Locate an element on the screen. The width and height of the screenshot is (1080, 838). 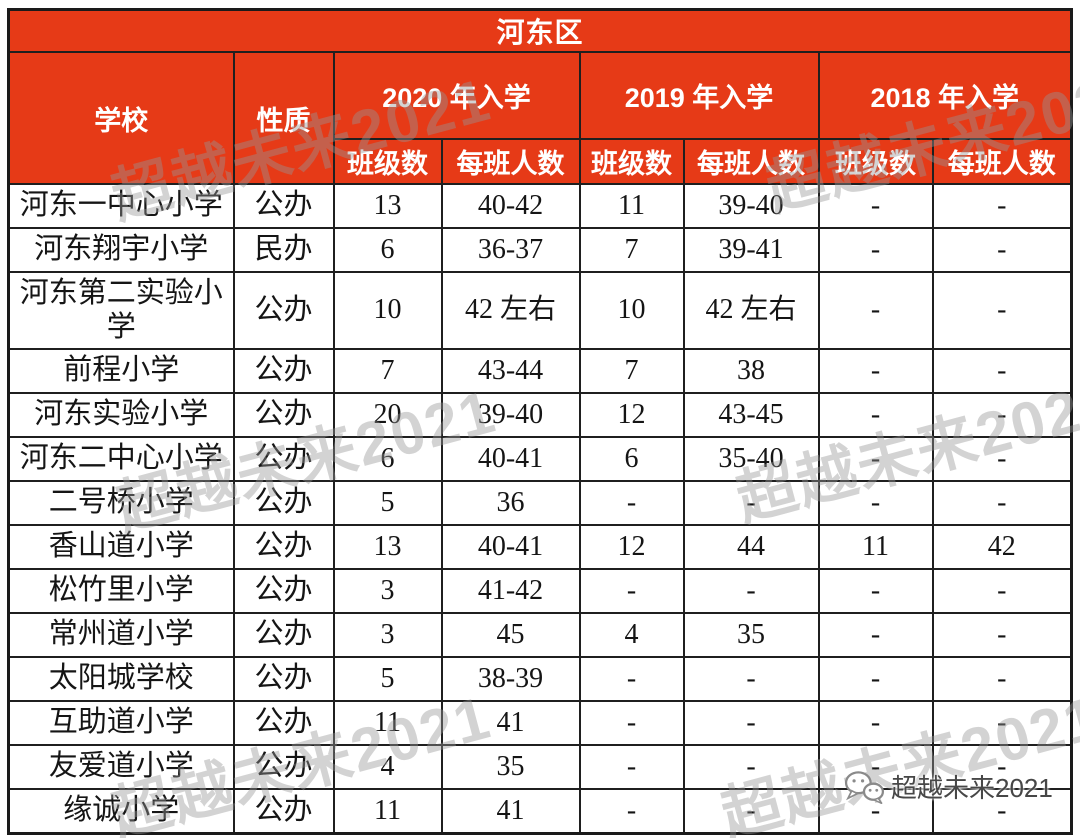
table-row: 友爱道小学 公办 4 35 - - - - is located at coordinates (540, 767).